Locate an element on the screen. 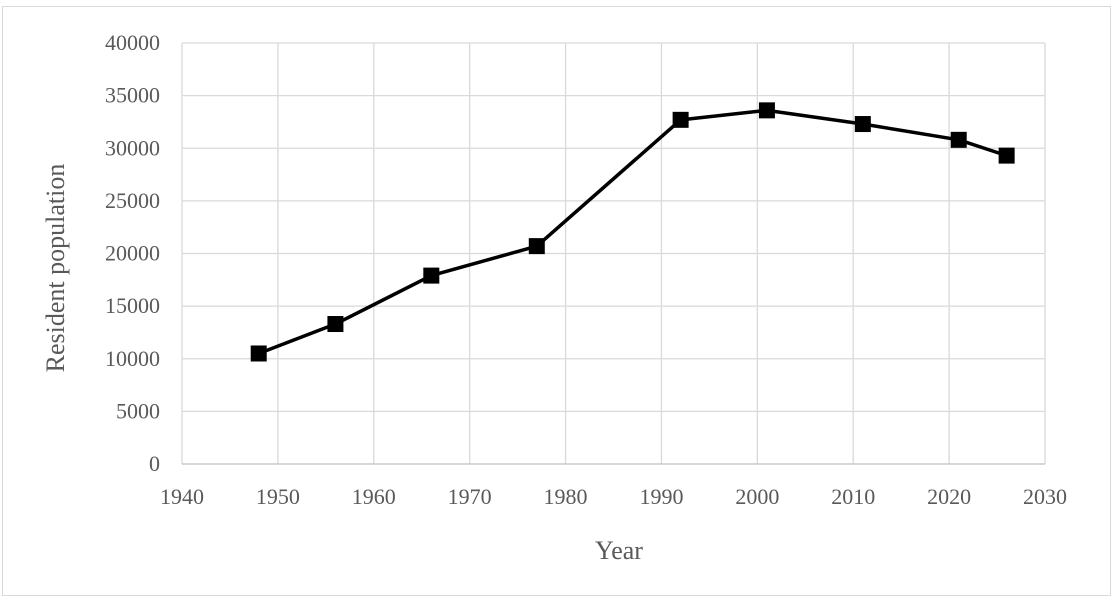  x-tick-label: 2020 is located at coordinates (949, 496).